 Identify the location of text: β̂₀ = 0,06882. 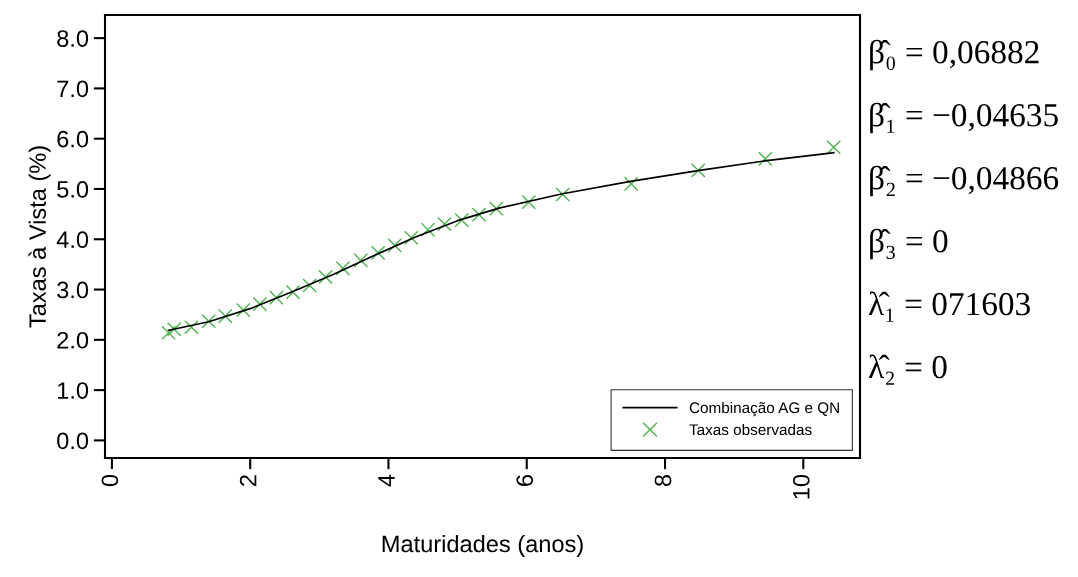
(954, 55).